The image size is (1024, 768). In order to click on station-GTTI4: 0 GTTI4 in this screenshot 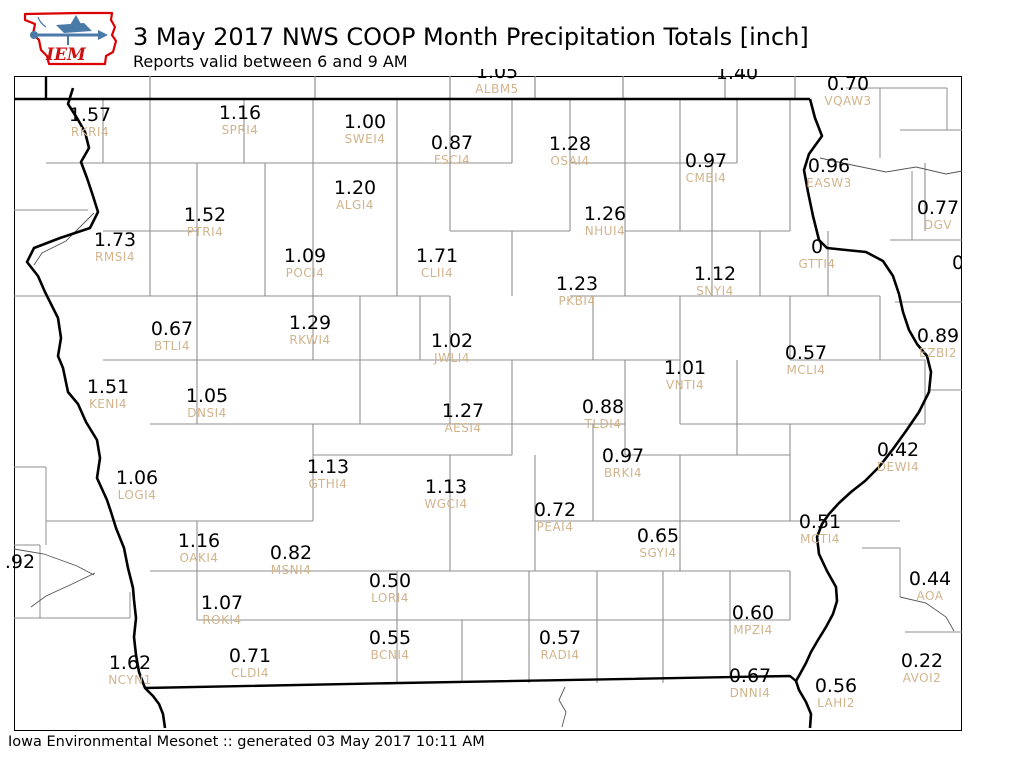, I will do `click(817, 254)`.